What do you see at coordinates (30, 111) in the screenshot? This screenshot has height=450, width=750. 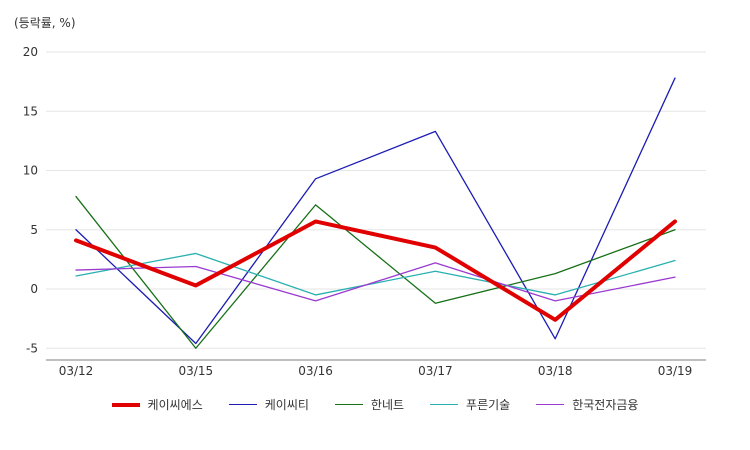 I see `y-tick-label: 15` at bounding box center [30, 111].